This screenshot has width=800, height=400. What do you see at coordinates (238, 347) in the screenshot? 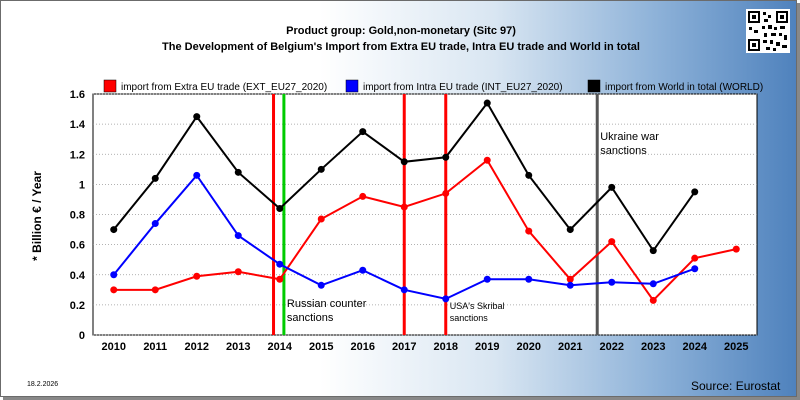
I see `x-tick-label: 2013` at bounding box center [238, 347].